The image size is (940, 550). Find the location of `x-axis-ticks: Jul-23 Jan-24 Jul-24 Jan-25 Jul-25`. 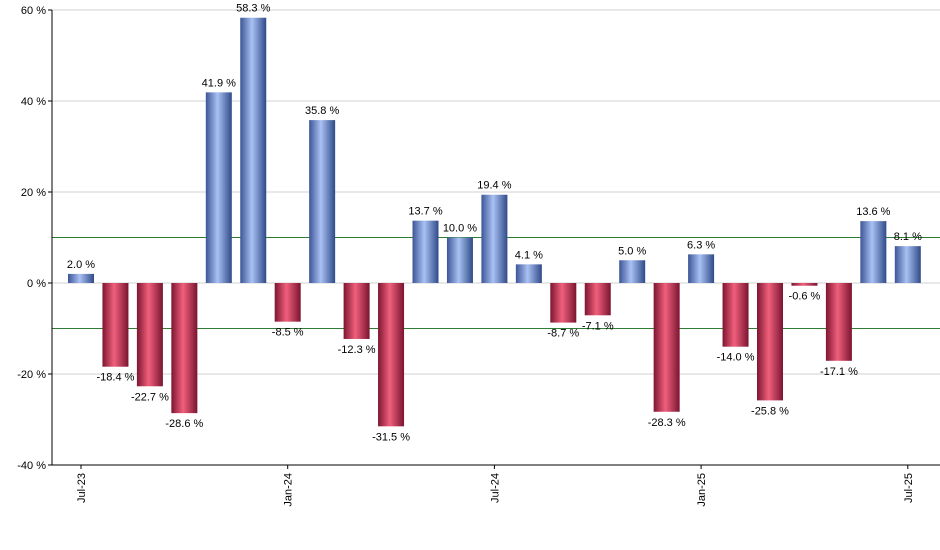

x-axis-ticks: Jul-23 Jan-24 Jul-24 Jan-25 Jul-25 is located at coordinates (495, 486).